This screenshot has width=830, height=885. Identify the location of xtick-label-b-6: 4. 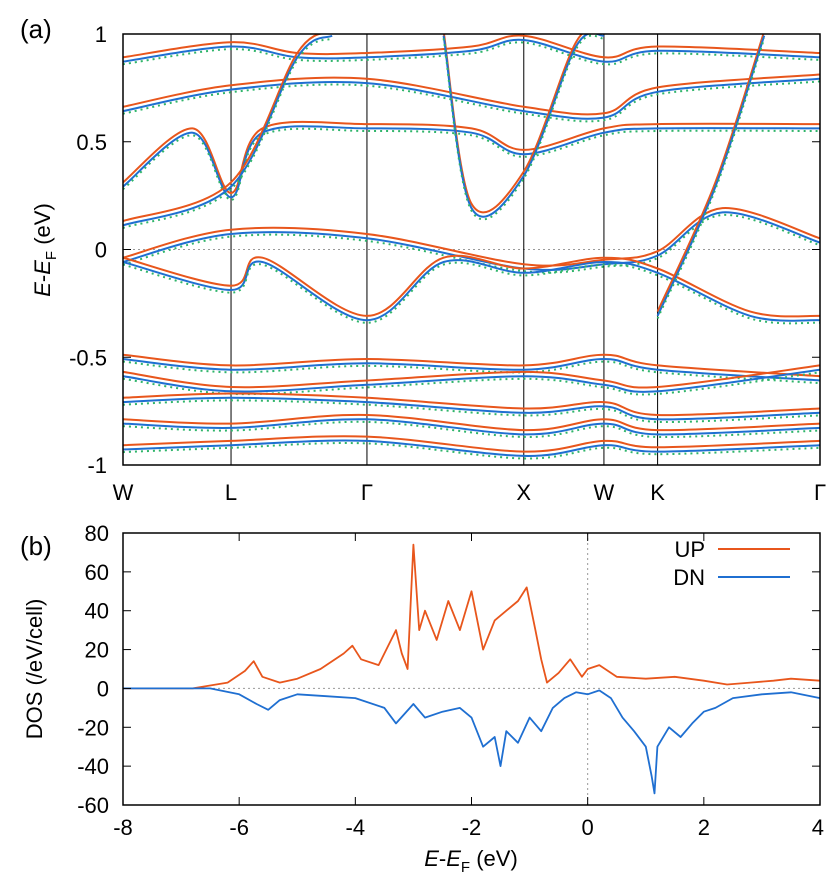
(818, 827).